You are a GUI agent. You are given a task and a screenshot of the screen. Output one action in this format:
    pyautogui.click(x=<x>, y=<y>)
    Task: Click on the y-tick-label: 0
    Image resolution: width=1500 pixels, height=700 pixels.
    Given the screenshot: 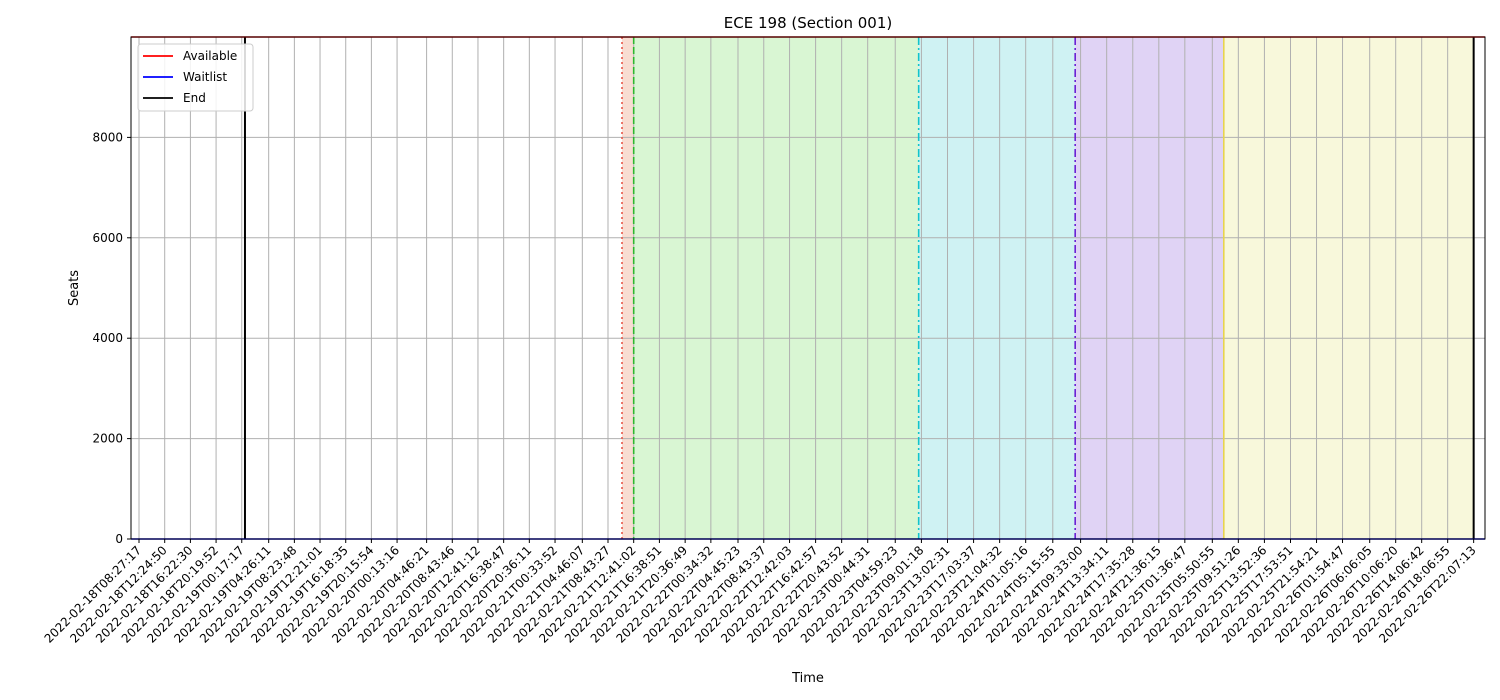 What is the action you would take?
    pyautogui.click(x=119, y=539)
    